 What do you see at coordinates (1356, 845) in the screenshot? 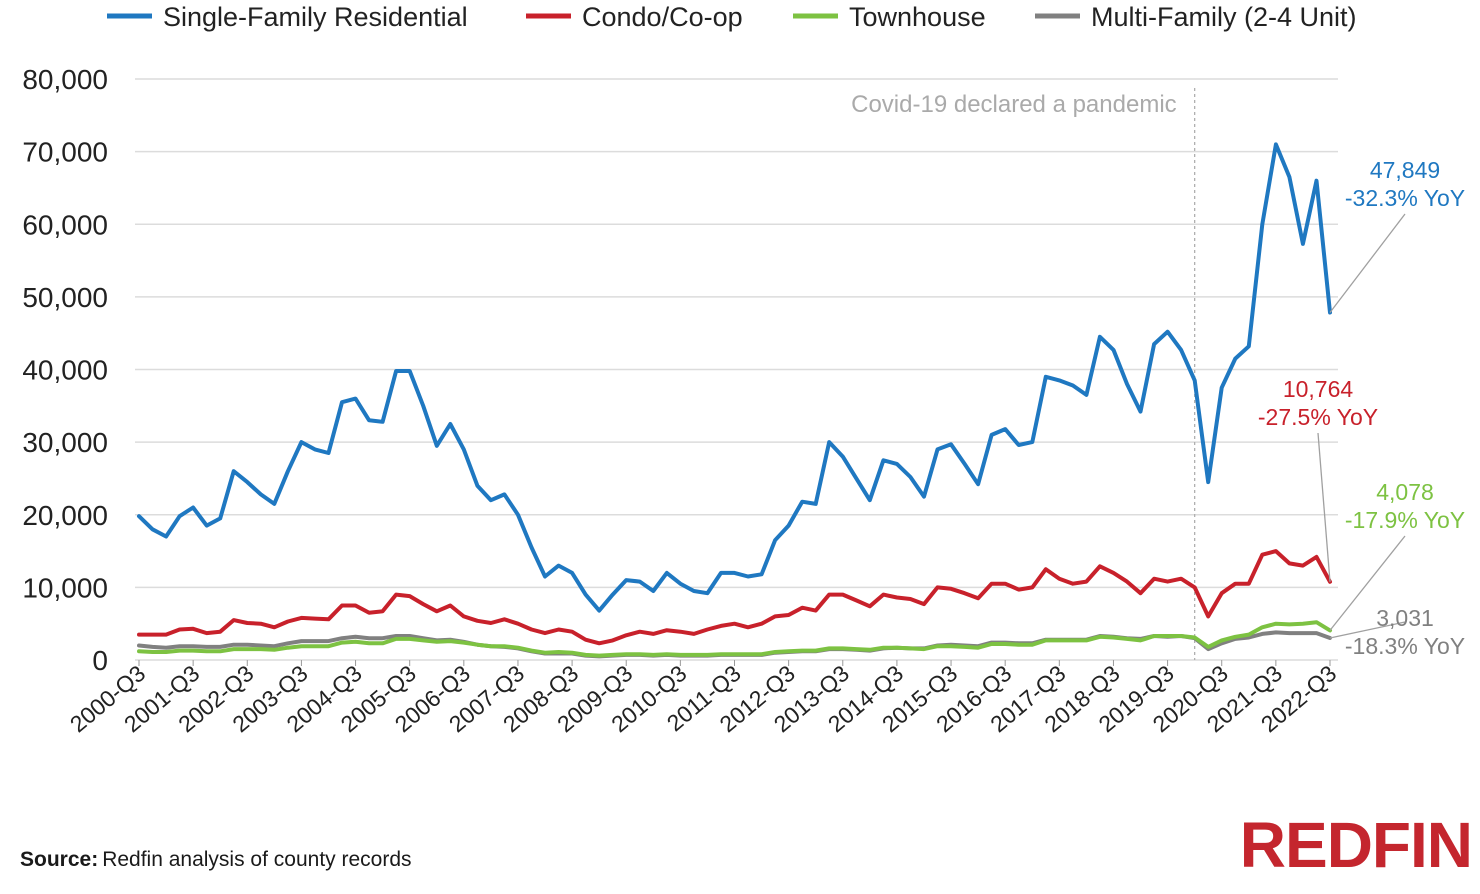
I see `redfin-logo: REDFIN` at bounding box center [1356, 845].